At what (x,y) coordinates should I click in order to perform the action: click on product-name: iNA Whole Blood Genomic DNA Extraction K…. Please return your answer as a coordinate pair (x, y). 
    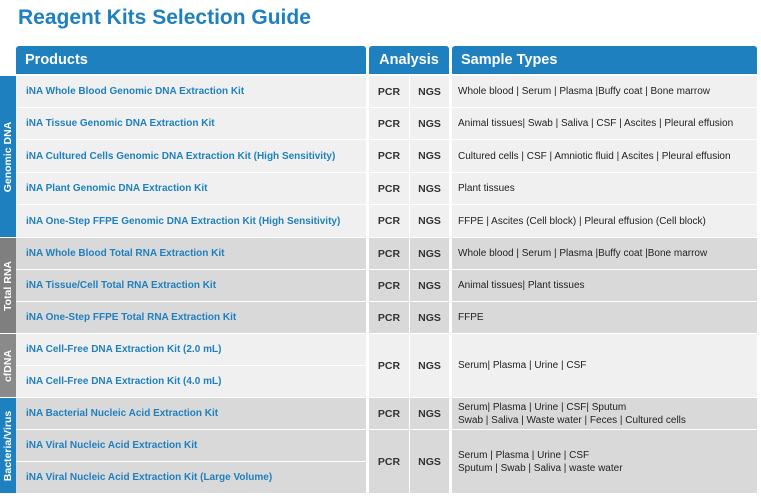
    Looking at the image, I should click on (135, 91).